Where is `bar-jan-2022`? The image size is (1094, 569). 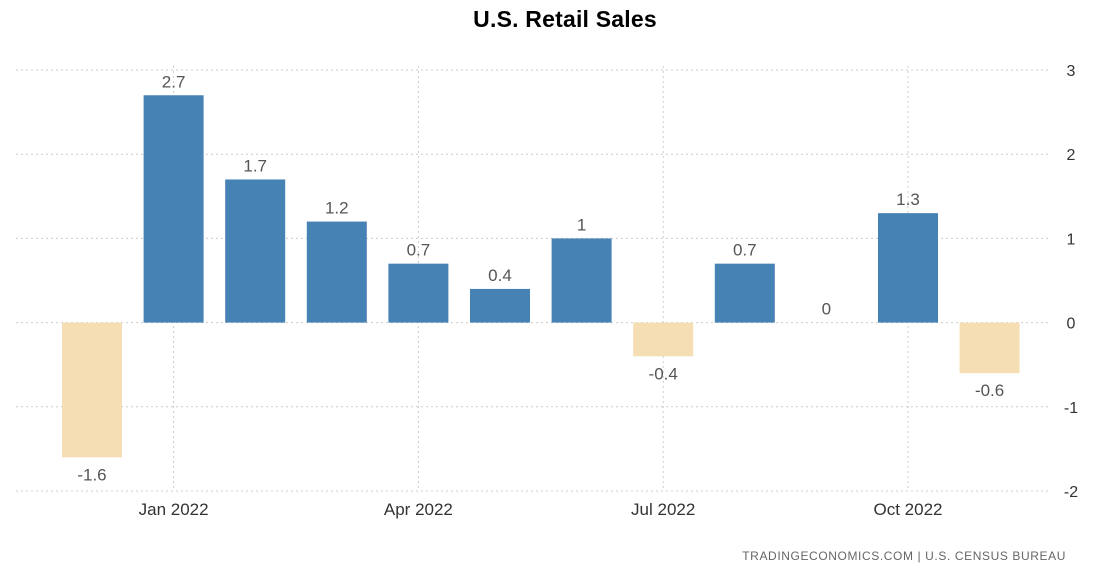
bar-jan-2022 is located at coordinates (173, 209).